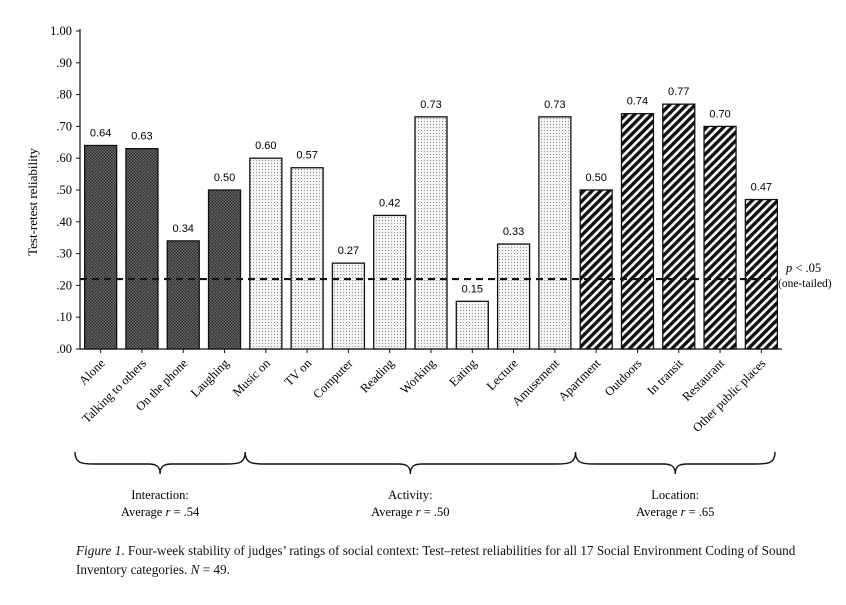 The width and height of the screenshot is (846, 605). What do you see at coordinates (64, 222) in the screenshot?
I see `y-tick-label: .40` at bounding box center [64, 222].